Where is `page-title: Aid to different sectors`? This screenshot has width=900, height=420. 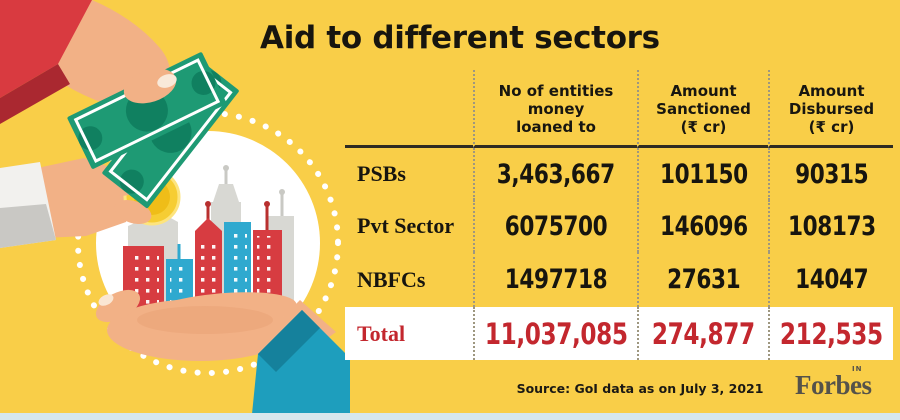 page-title: Aid to different sectors is located at coordinates (460, 38).